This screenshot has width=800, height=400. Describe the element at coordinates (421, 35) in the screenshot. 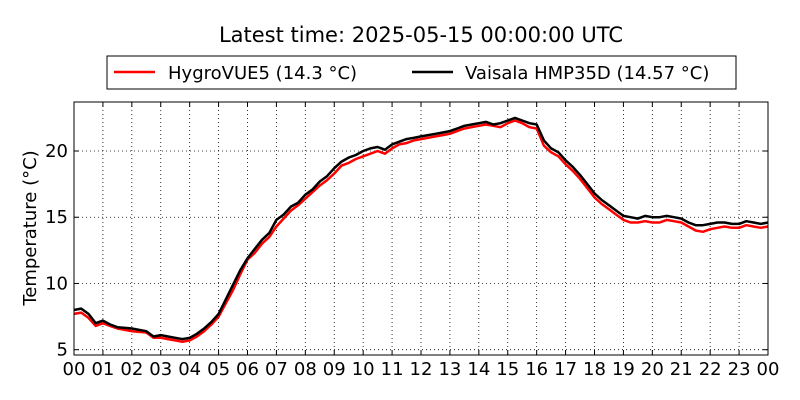

I see `chart-title: Latest time: 2025-05-15 00:00:00 UTC` at that location.